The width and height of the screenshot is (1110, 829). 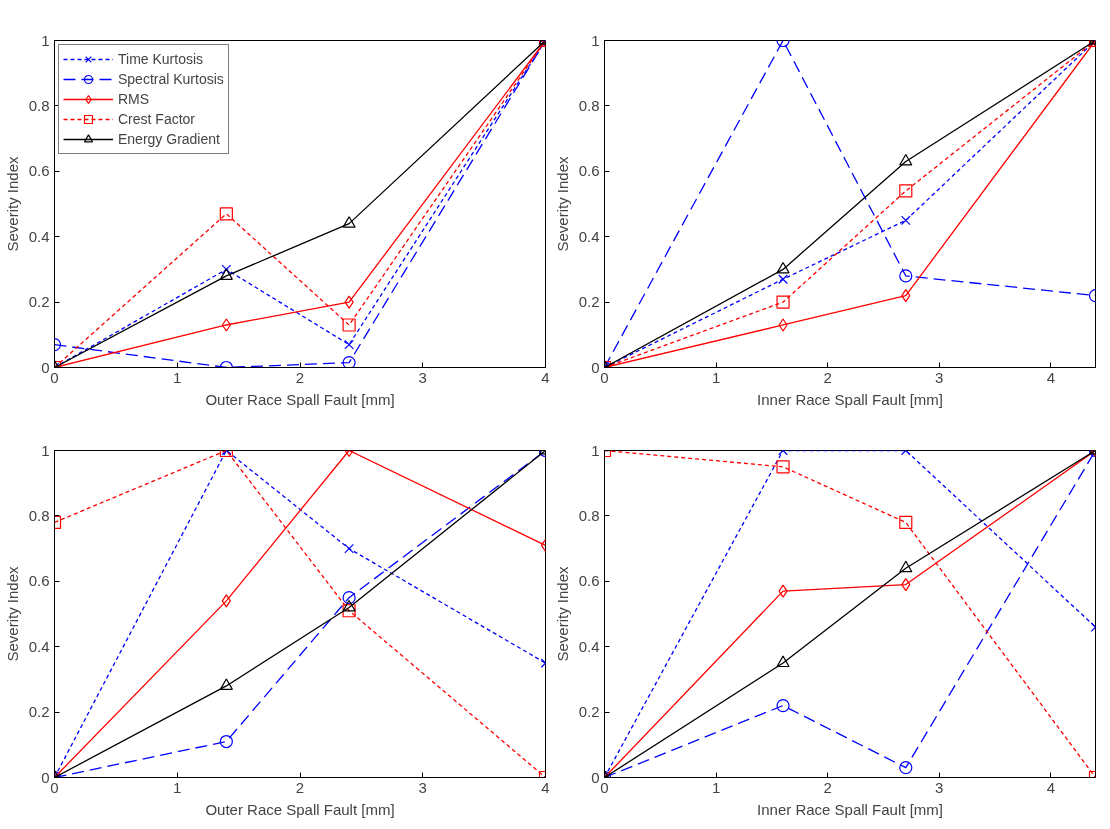 I want to click on legend-label: Energy Gradient, so click(x=169, y=139).